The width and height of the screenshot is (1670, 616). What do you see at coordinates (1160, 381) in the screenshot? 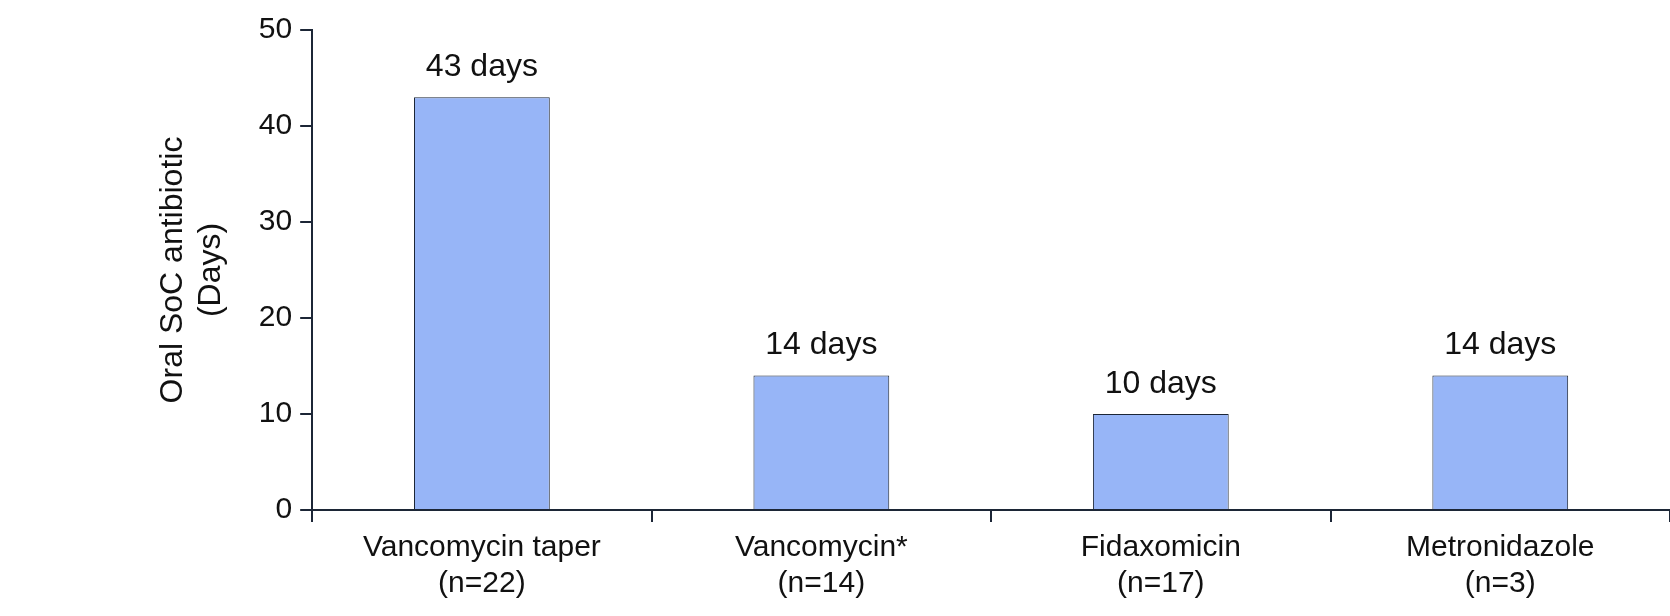
I see `data-label: 10 days` at bounding box center [1160, 381].